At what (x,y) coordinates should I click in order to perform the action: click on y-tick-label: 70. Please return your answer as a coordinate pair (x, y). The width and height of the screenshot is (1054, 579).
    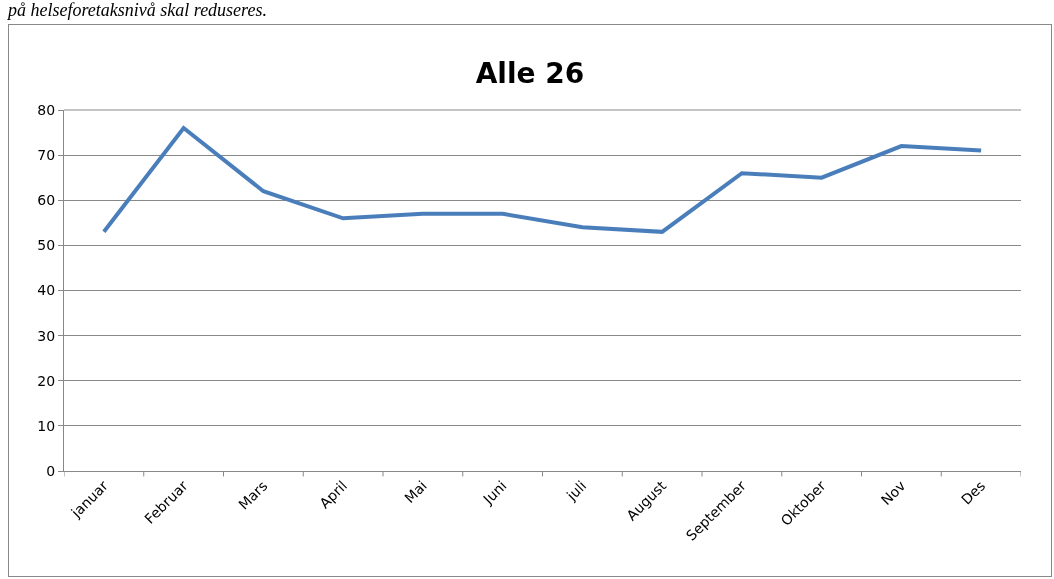
    Looking at the image, I should click on (46, 155).